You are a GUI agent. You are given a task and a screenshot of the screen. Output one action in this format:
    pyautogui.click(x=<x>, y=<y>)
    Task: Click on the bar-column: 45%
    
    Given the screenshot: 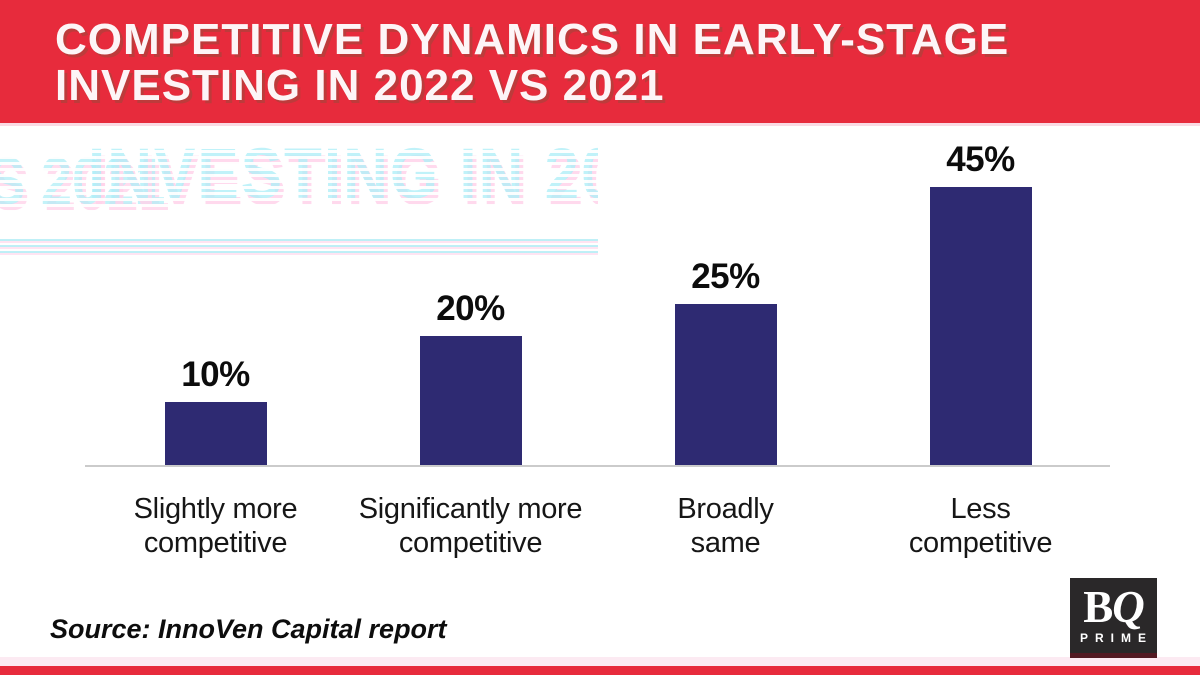 What is the action you would take?
    pyautogui.click(x=980, y=303)
    